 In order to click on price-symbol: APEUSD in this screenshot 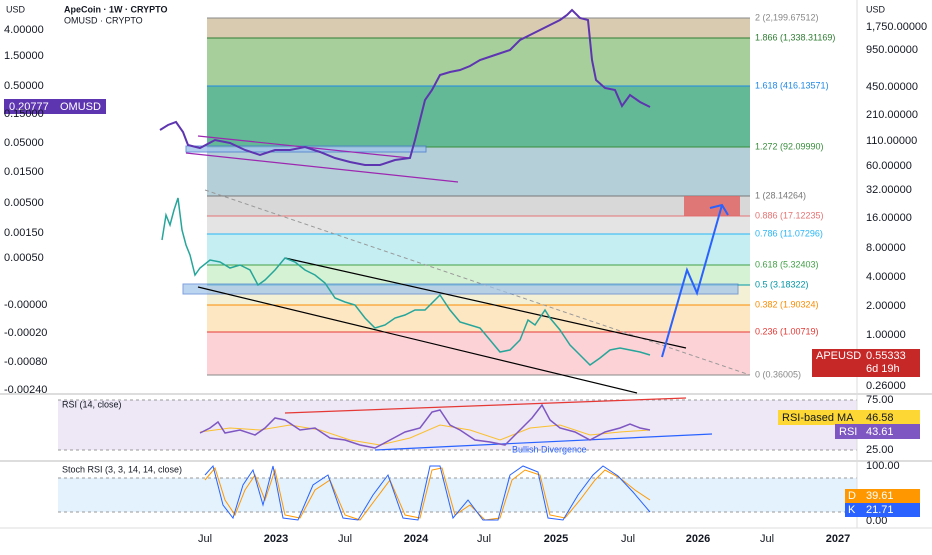, I will do `click(838, 356)`.